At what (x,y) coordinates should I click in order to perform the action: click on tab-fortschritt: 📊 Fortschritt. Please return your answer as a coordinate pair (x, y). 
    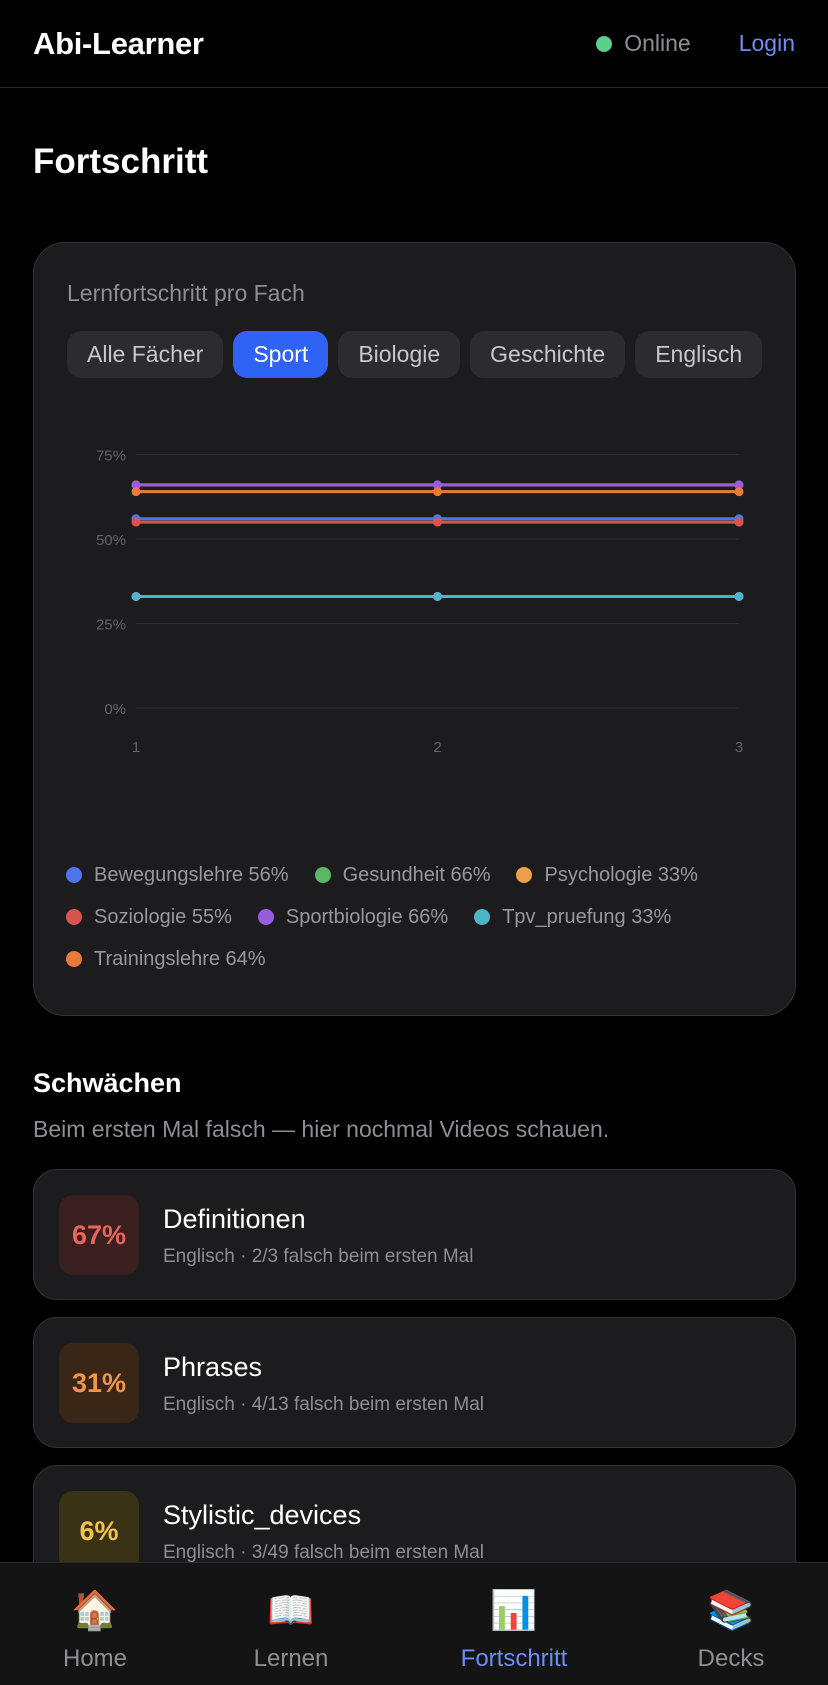
    Looking at the image, I should click on (514, 1624).